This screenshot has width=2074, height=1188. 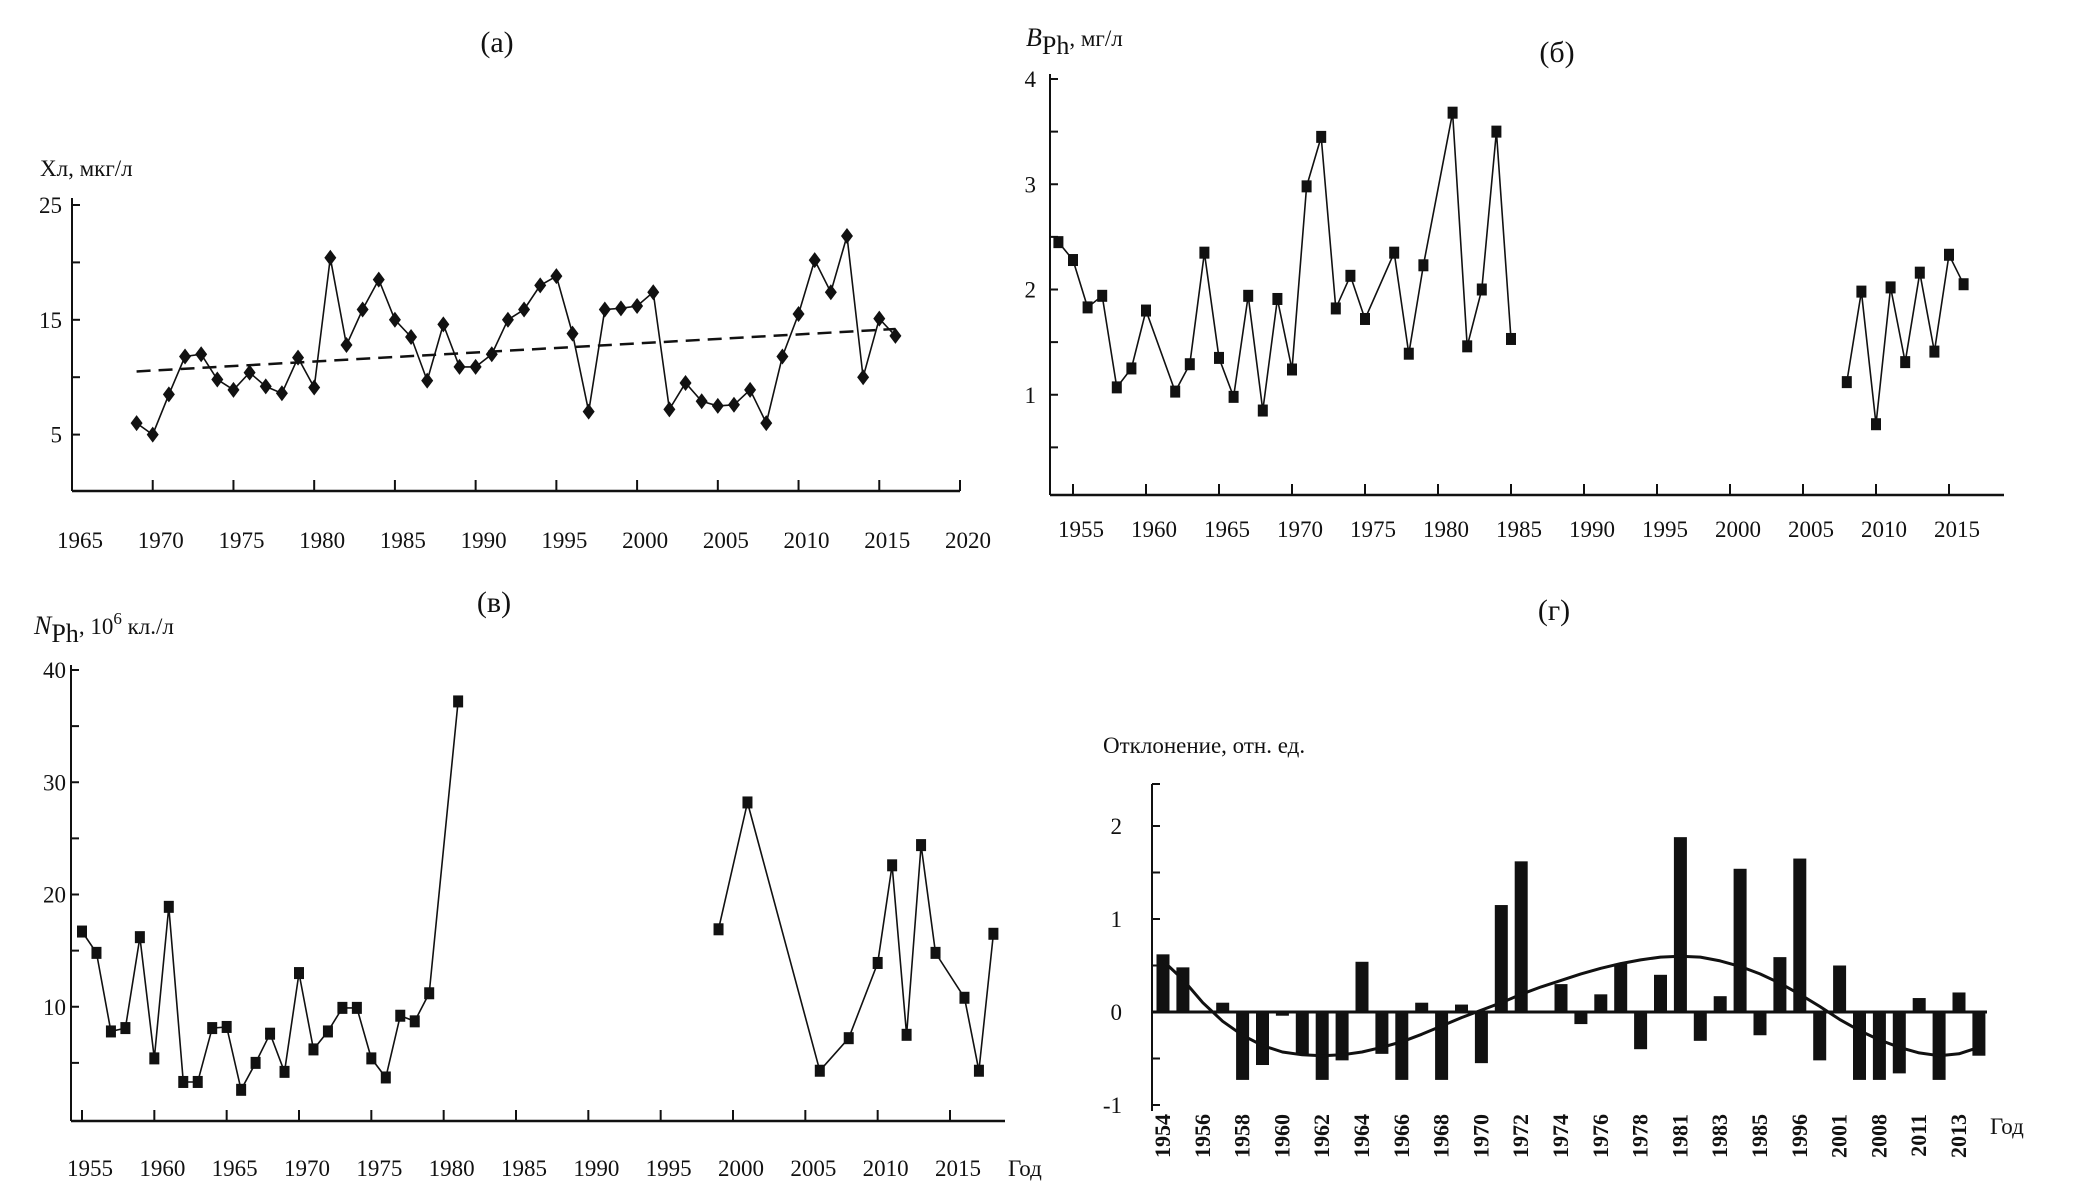 What do you see at coordinates (1154, 529) in the screenshot?
I see `x-tick-label: 1960` at bounding box center [1154, 529].